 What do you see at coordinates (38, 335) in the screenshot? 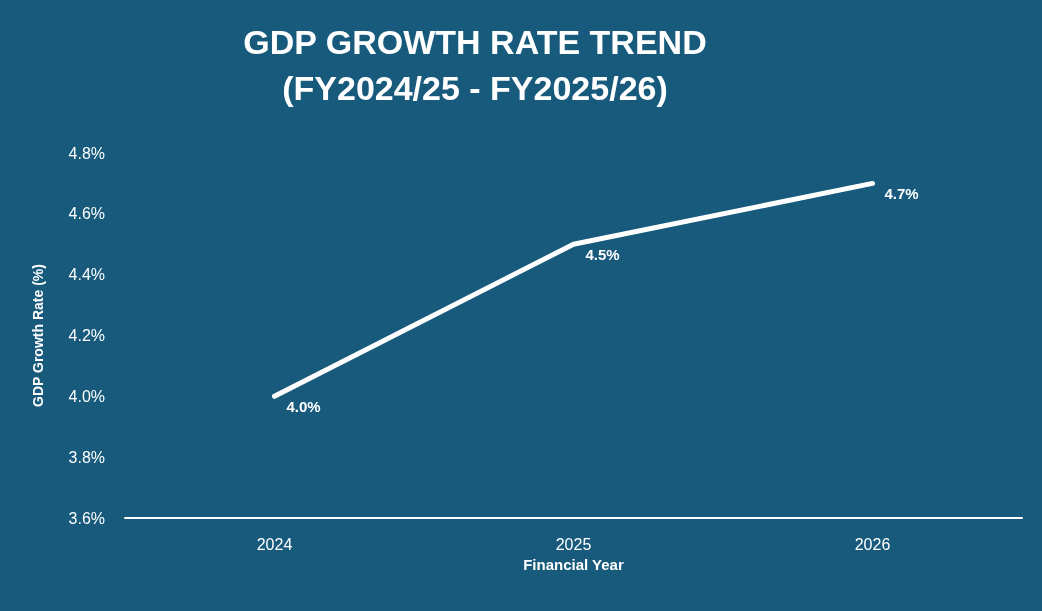
I see `y-axis-title: GDP Growth Rate (%)` at bounding box center [38, 335].